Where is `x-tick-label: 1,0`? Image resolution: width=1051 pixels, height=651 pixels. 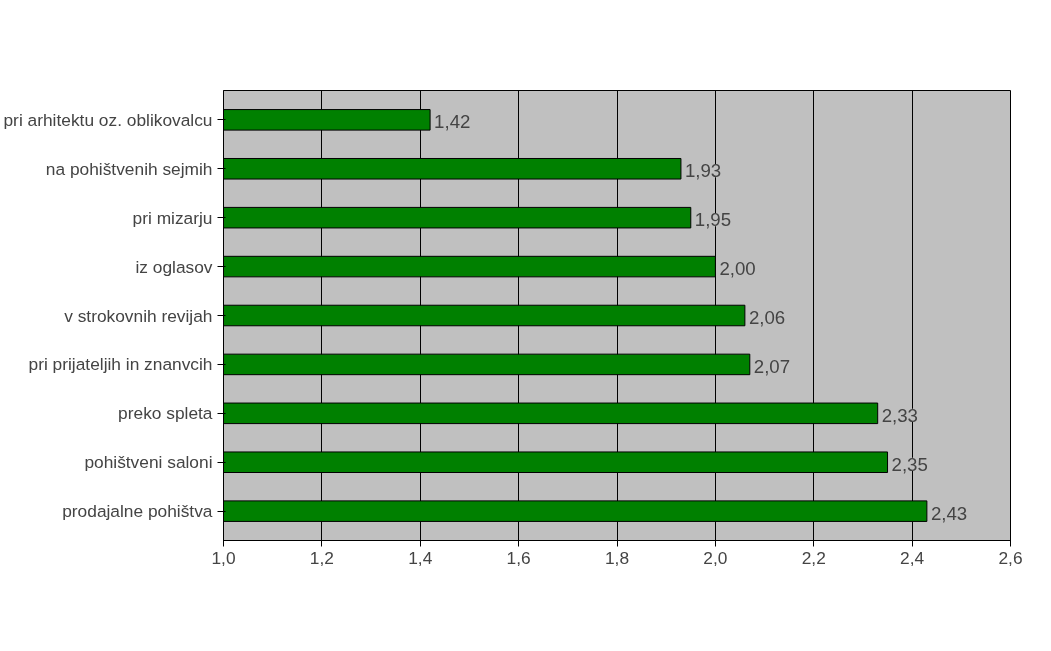
x-tick-label: 1,0 is located at coordinates (223, 557).